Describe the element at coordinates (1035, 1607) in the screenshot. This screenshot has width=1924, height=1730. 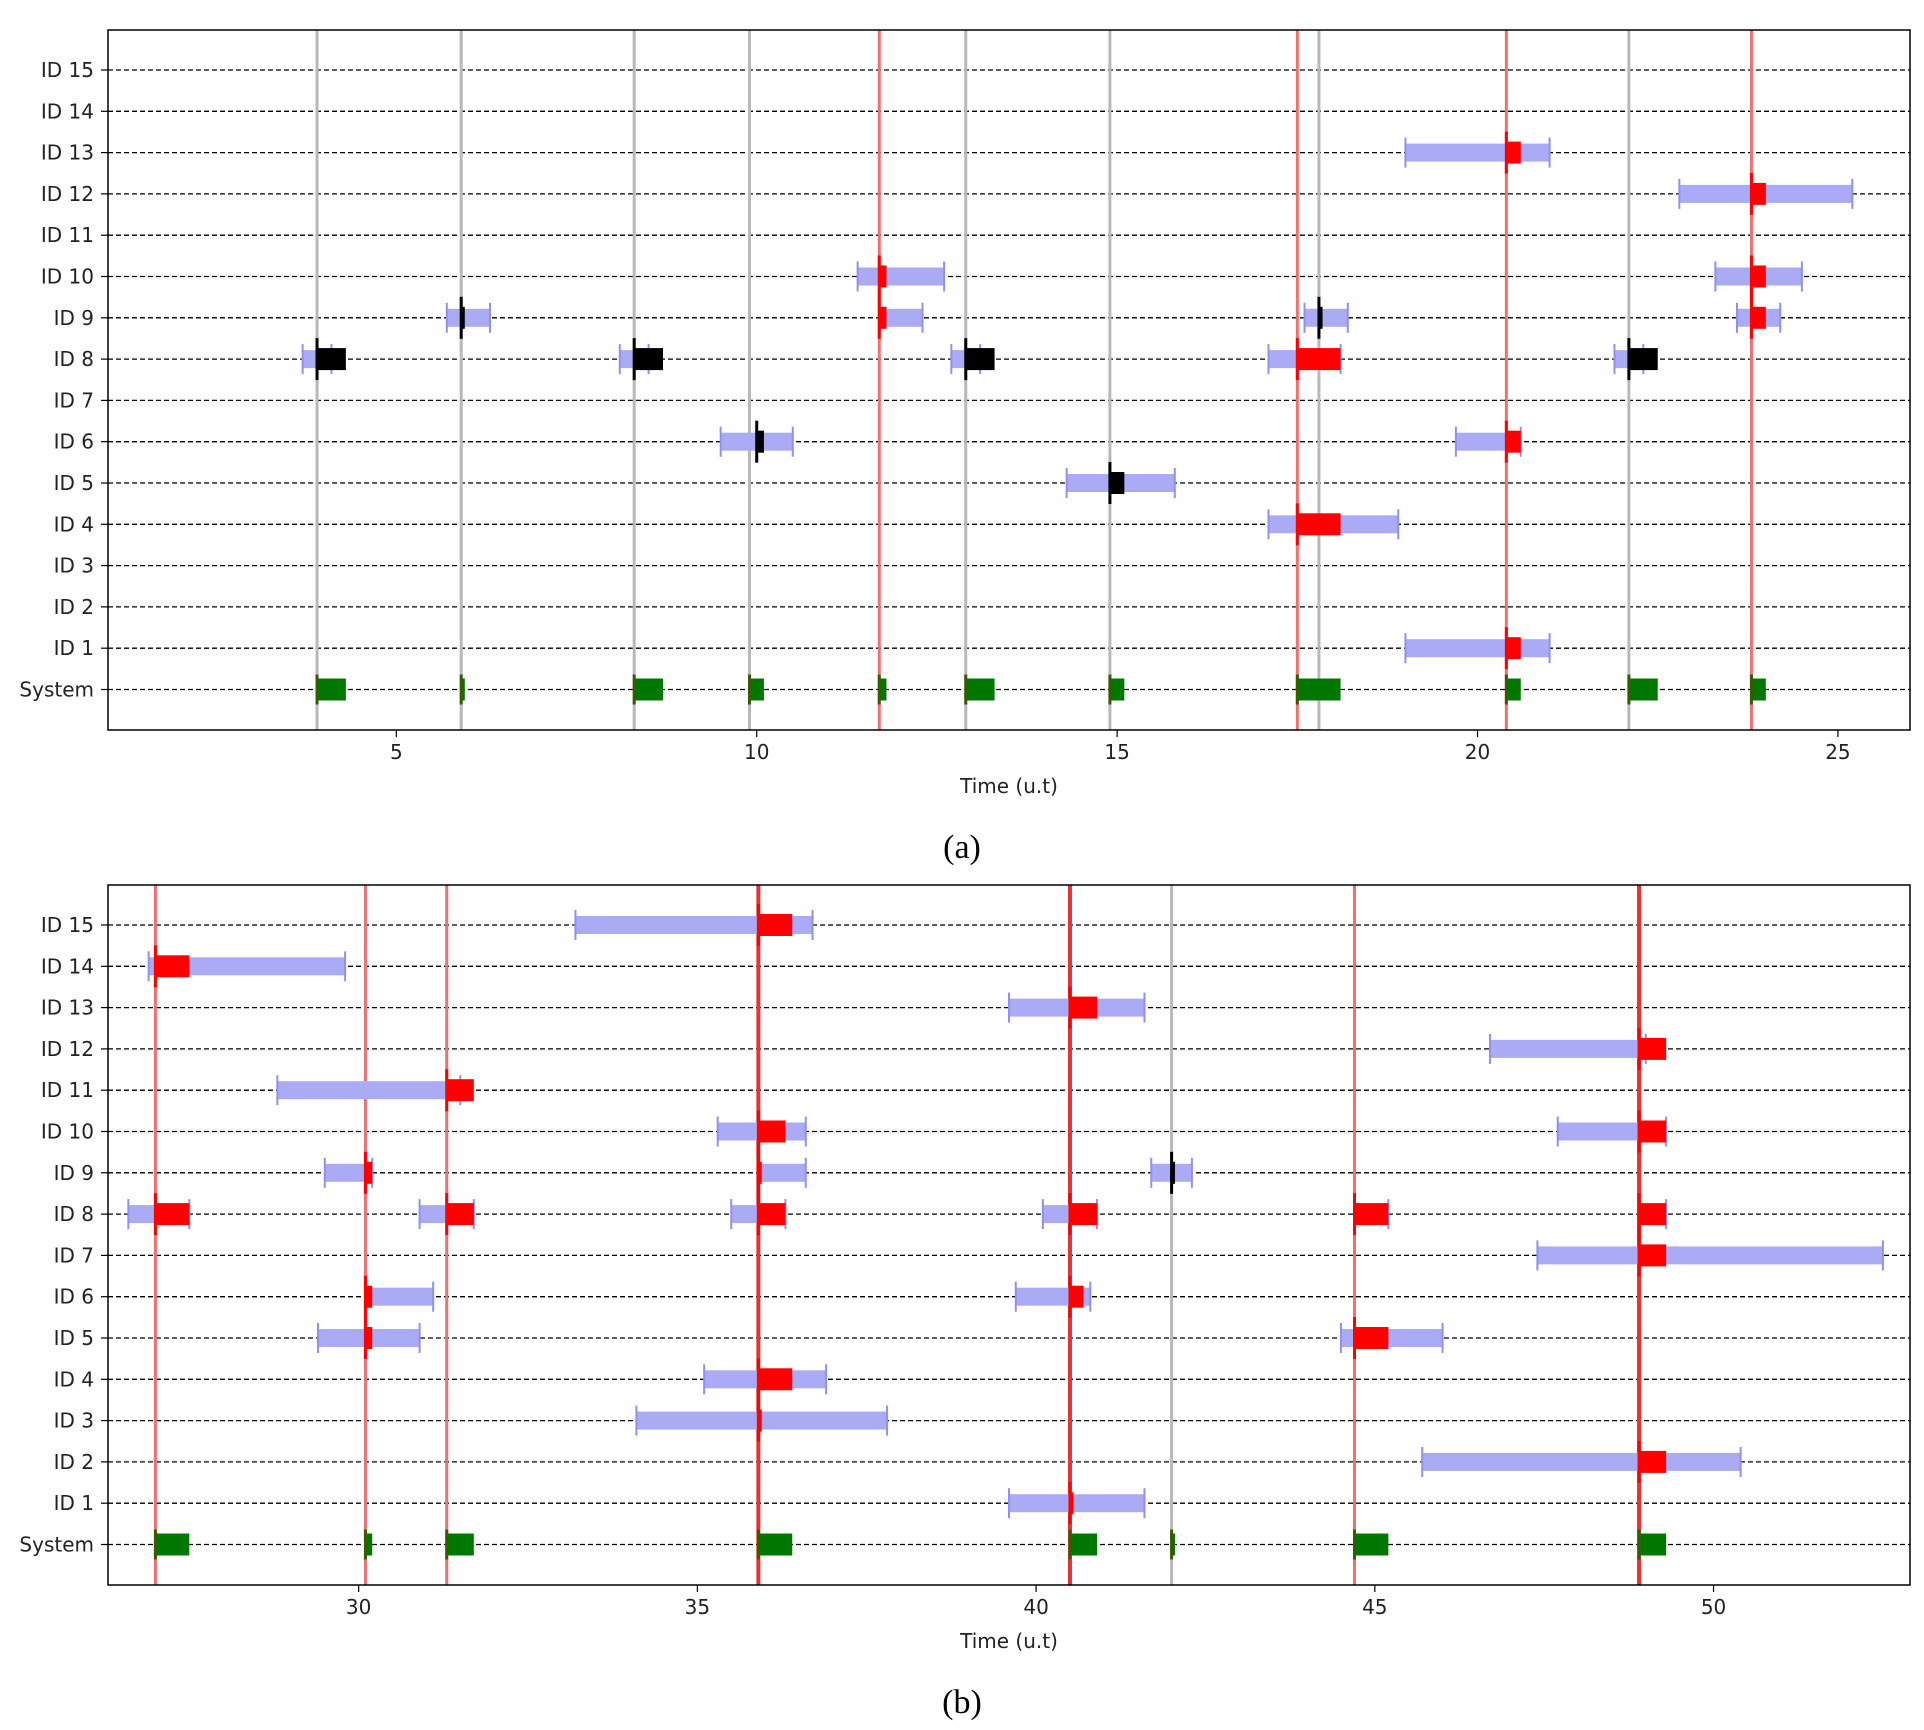
I see `x-tick-label: 40` at that location.